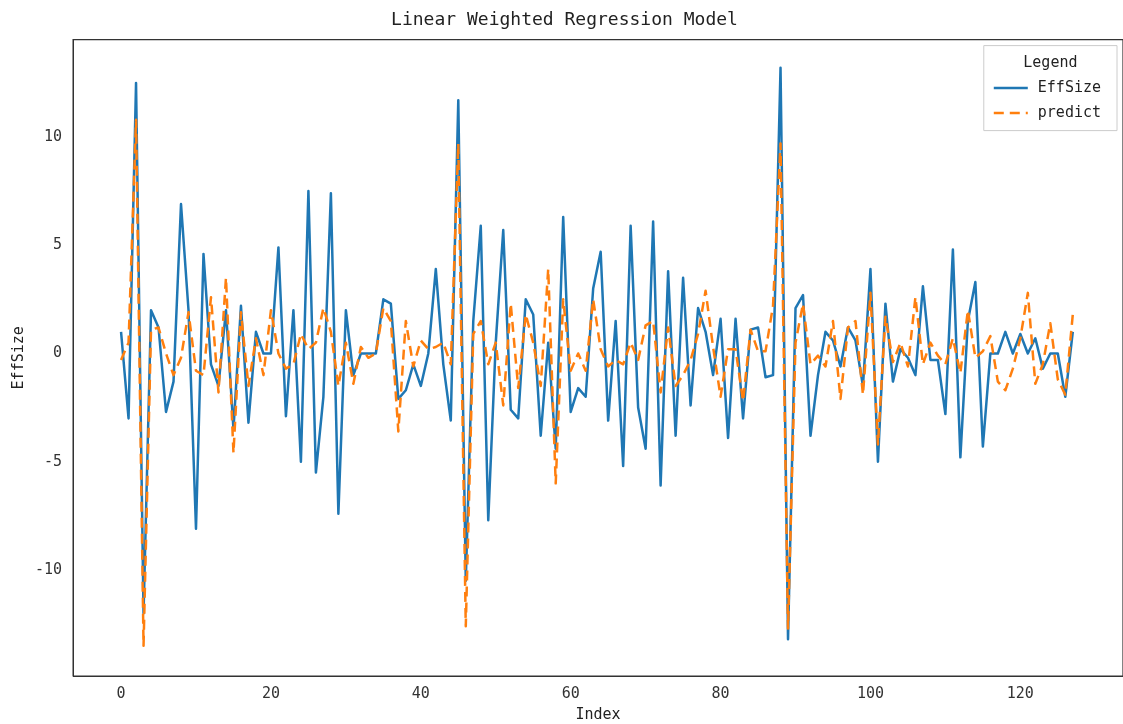  I want to click on x-tick-label: 40, so click(420, 692).